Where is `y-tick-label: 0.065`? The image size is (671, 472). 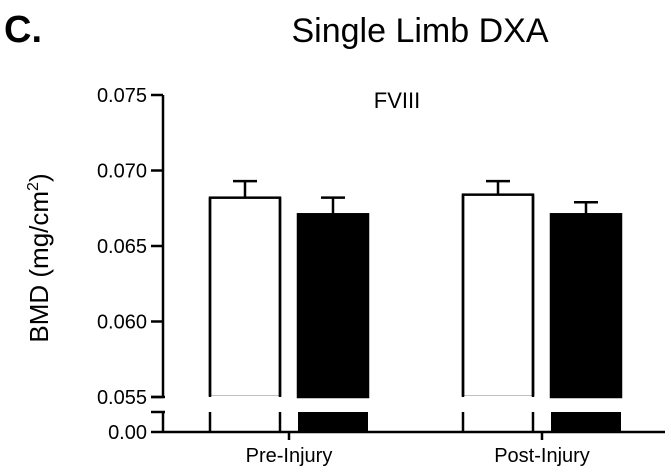
y-tick-label: 0.065 is located at coordinates (122, 247).